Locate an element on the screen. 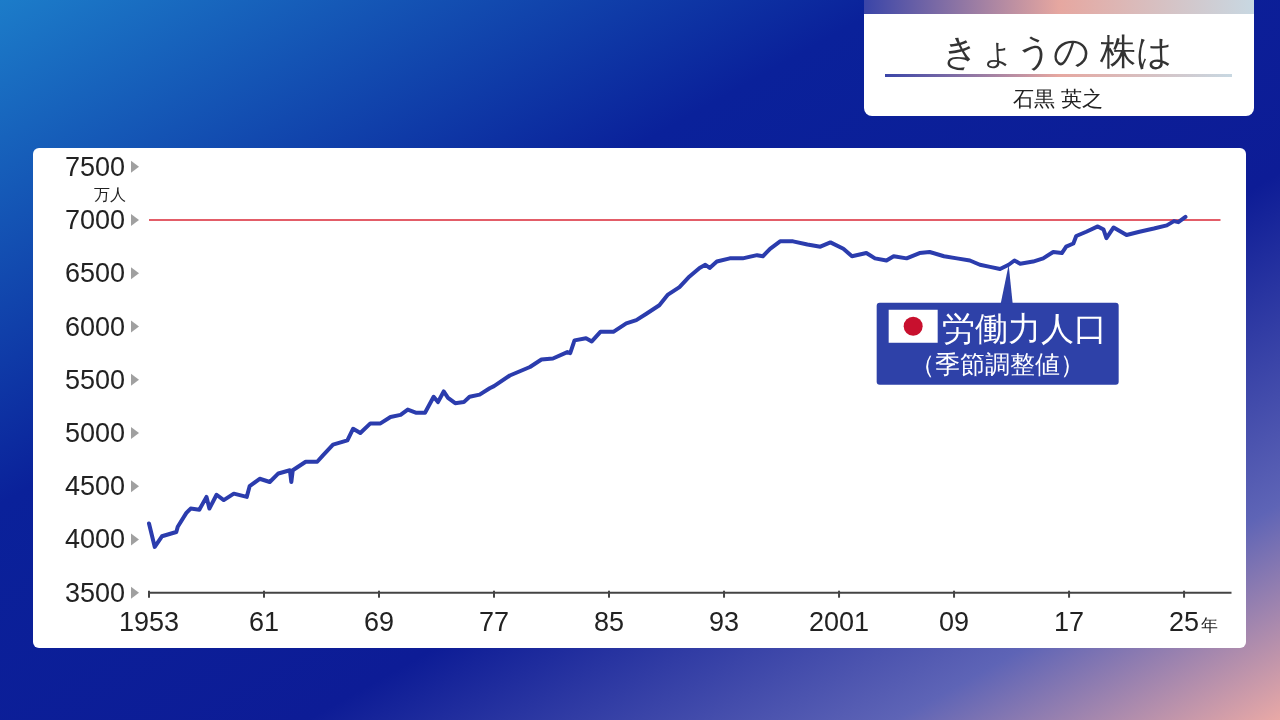 The height and width of the screenshot is (720, 1280). y-tick-label: 3500 is located at coordinates (94, 592).